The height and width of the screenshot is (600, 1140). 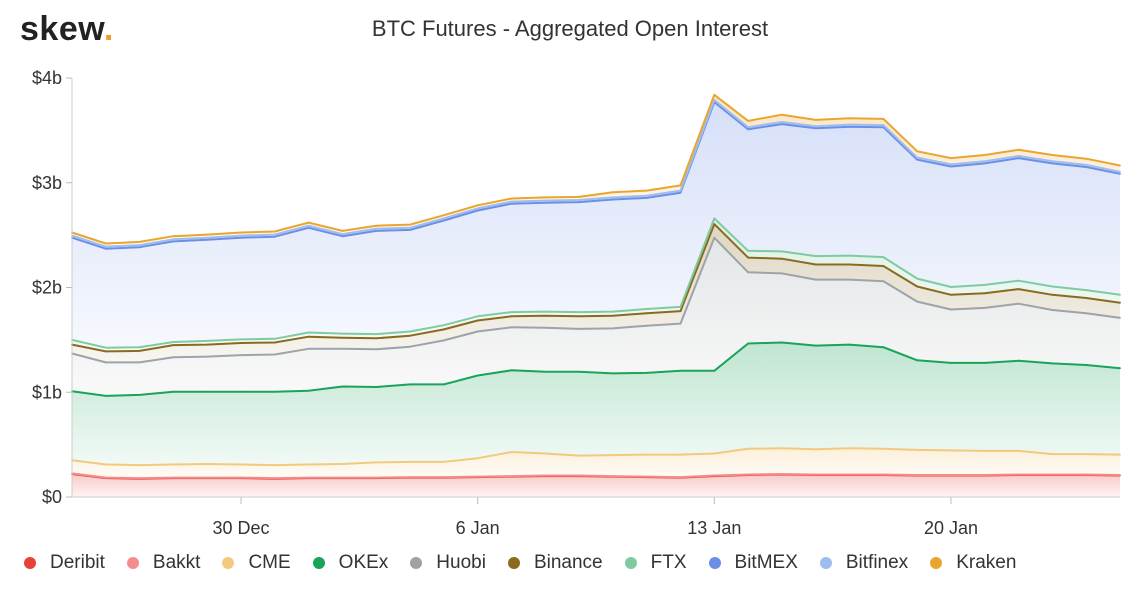 I want to click on line-okex, so click(x=596, y=369).